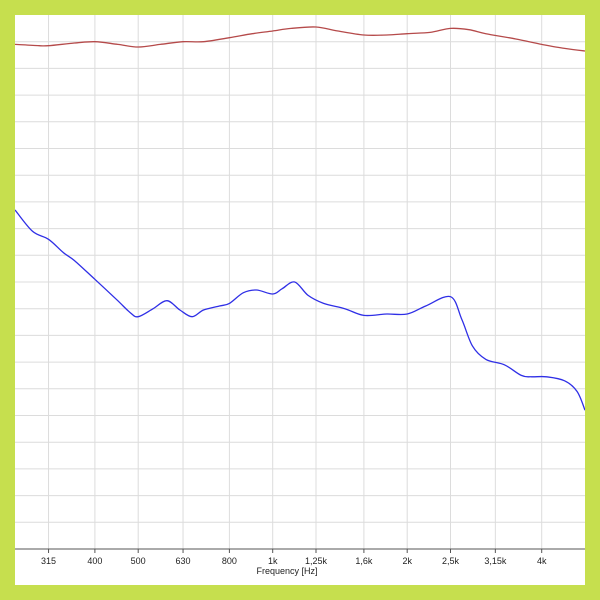 This screenshot has height=600, width=600. I want to click on x-tick-label: 630, so click(183, 561).